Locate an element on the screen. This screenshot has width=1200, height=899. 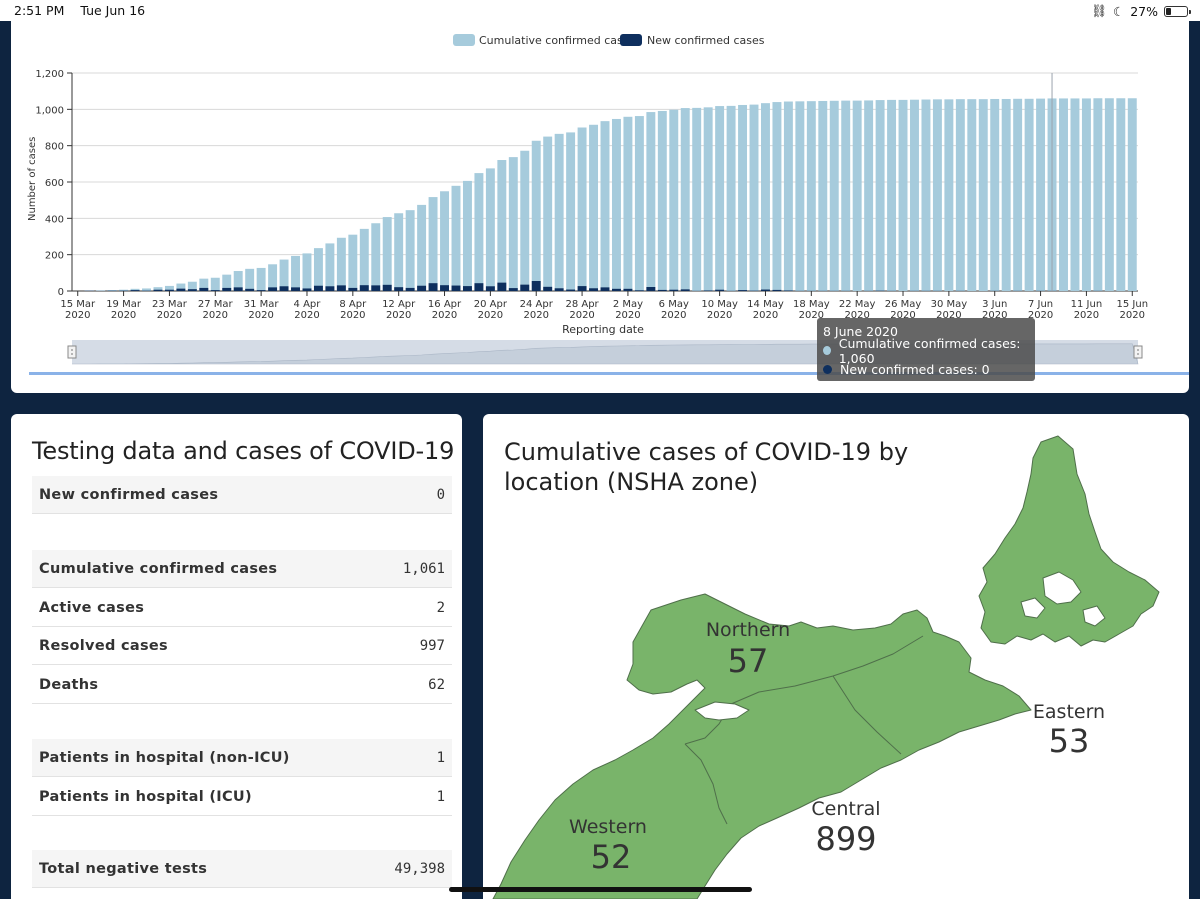
home-indicator is located at coordinates (600, 889).